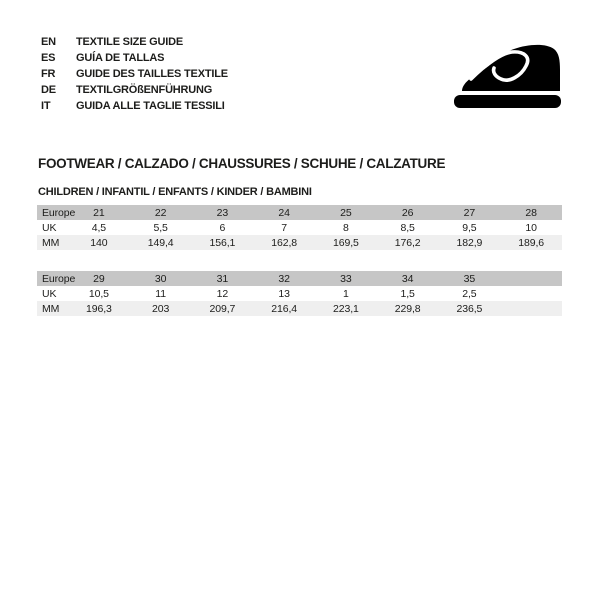 This screenshot has height=600, width=600. I want to click on language-title: TEXTILGRÖßENFÜHRUNG, so click(144, 90).